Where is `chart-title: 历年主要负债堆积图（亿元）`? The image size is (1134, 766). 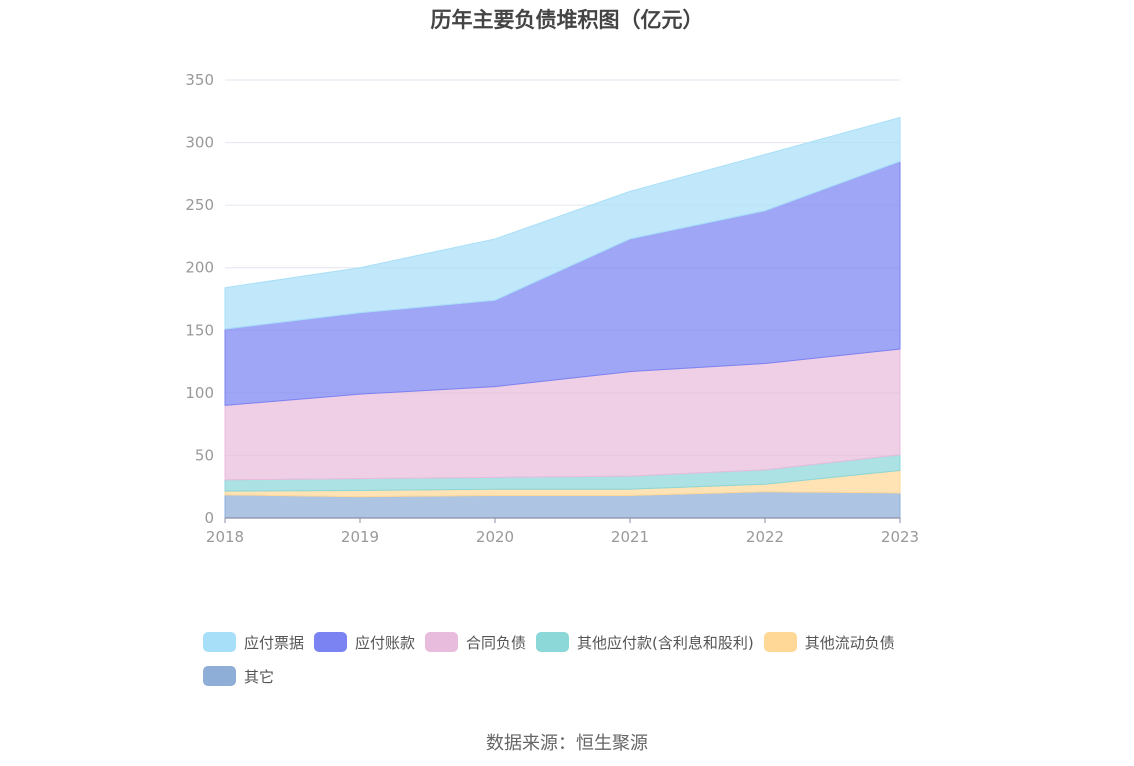 chart-title: 历年主要负债堆积图（亿元） is located at coordinates (567, 20).